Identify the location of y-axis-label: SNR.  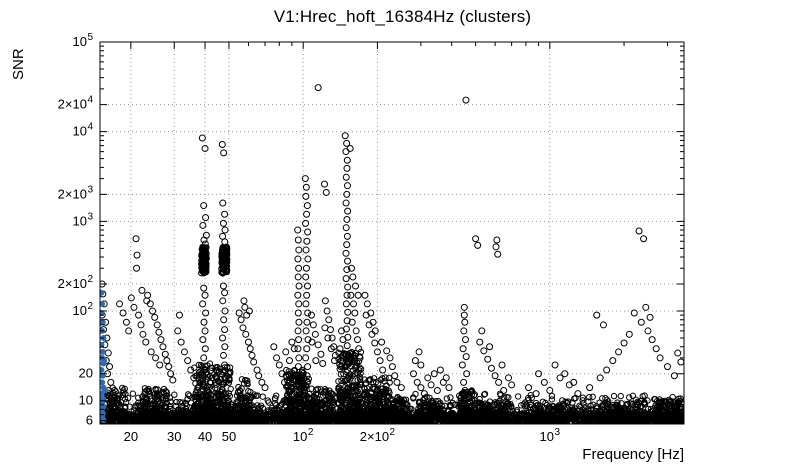
(18, 64).